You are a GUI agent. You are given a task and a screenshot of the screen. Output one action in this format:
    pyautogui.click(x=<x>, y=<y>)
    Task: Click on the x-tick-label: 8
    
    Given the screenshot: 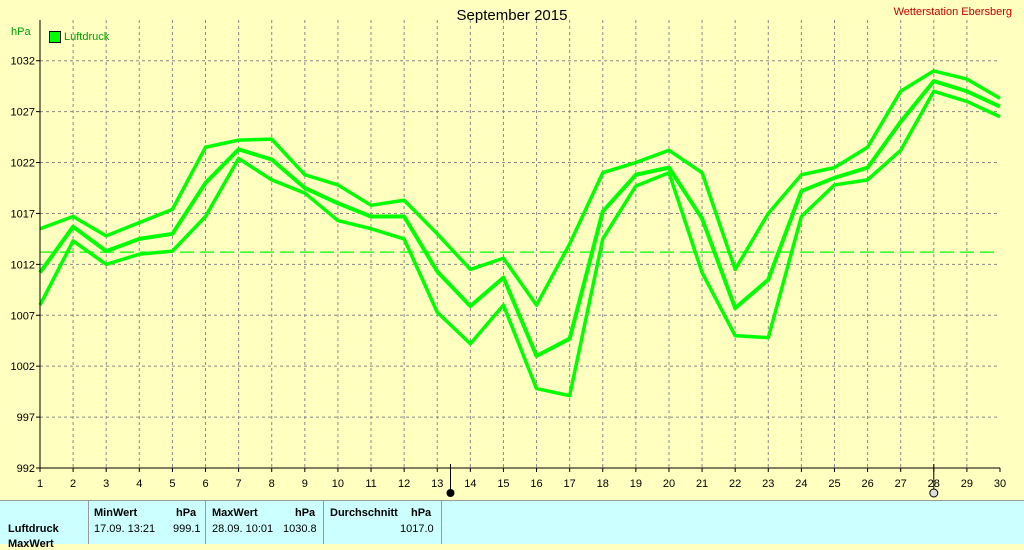 What is the action you would take?
    pyautogui.click(x=272, y=484)
    